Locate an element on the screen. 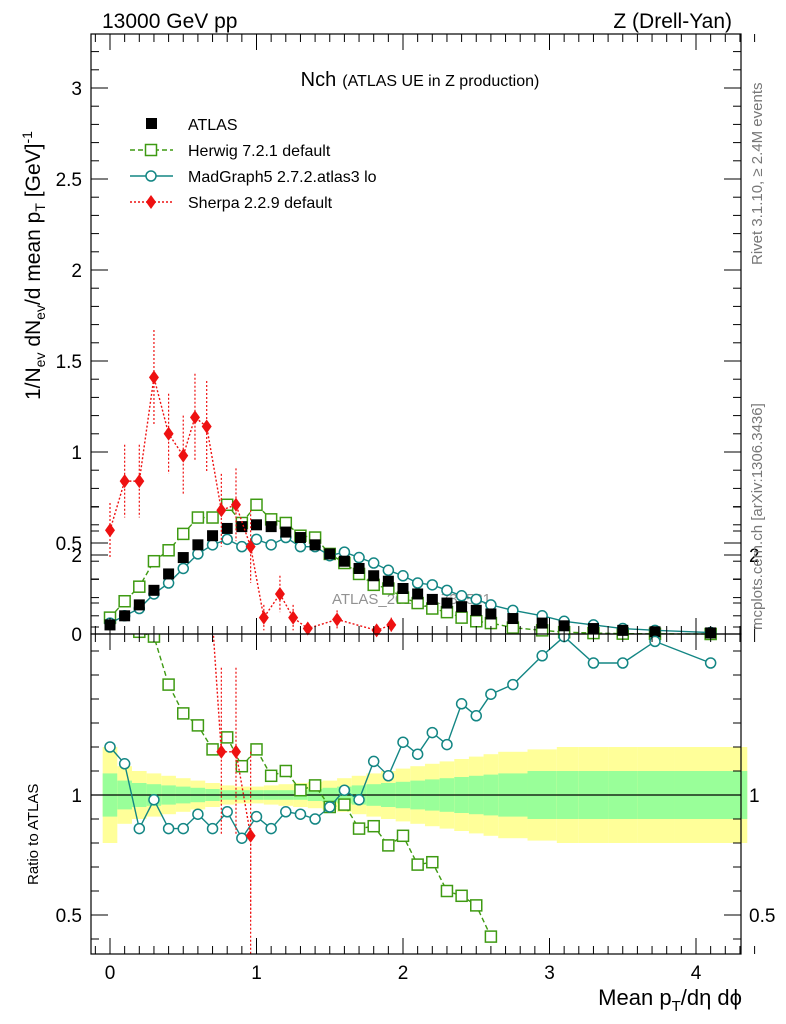 The height and width of the screenshot is (1024, 786). y-tick-label: 0 is located at coordinates (76, 635).